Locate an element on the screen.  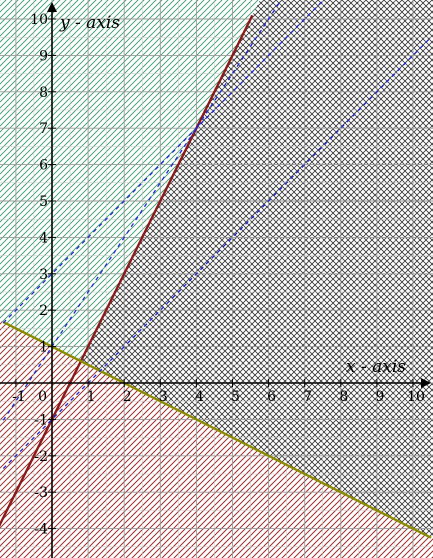
y-tick-label: 1 is located at coordinates (43, 348).